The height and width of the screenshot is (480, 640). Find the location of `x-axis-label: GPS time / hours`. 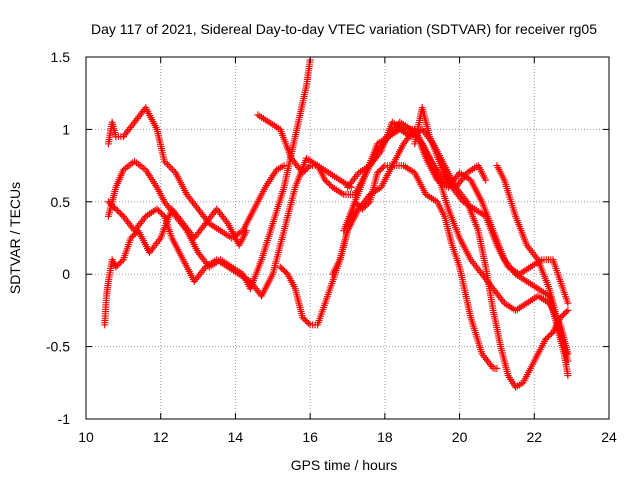

x-axis-label: GPS time / hours is located at coordinates (344, 465).